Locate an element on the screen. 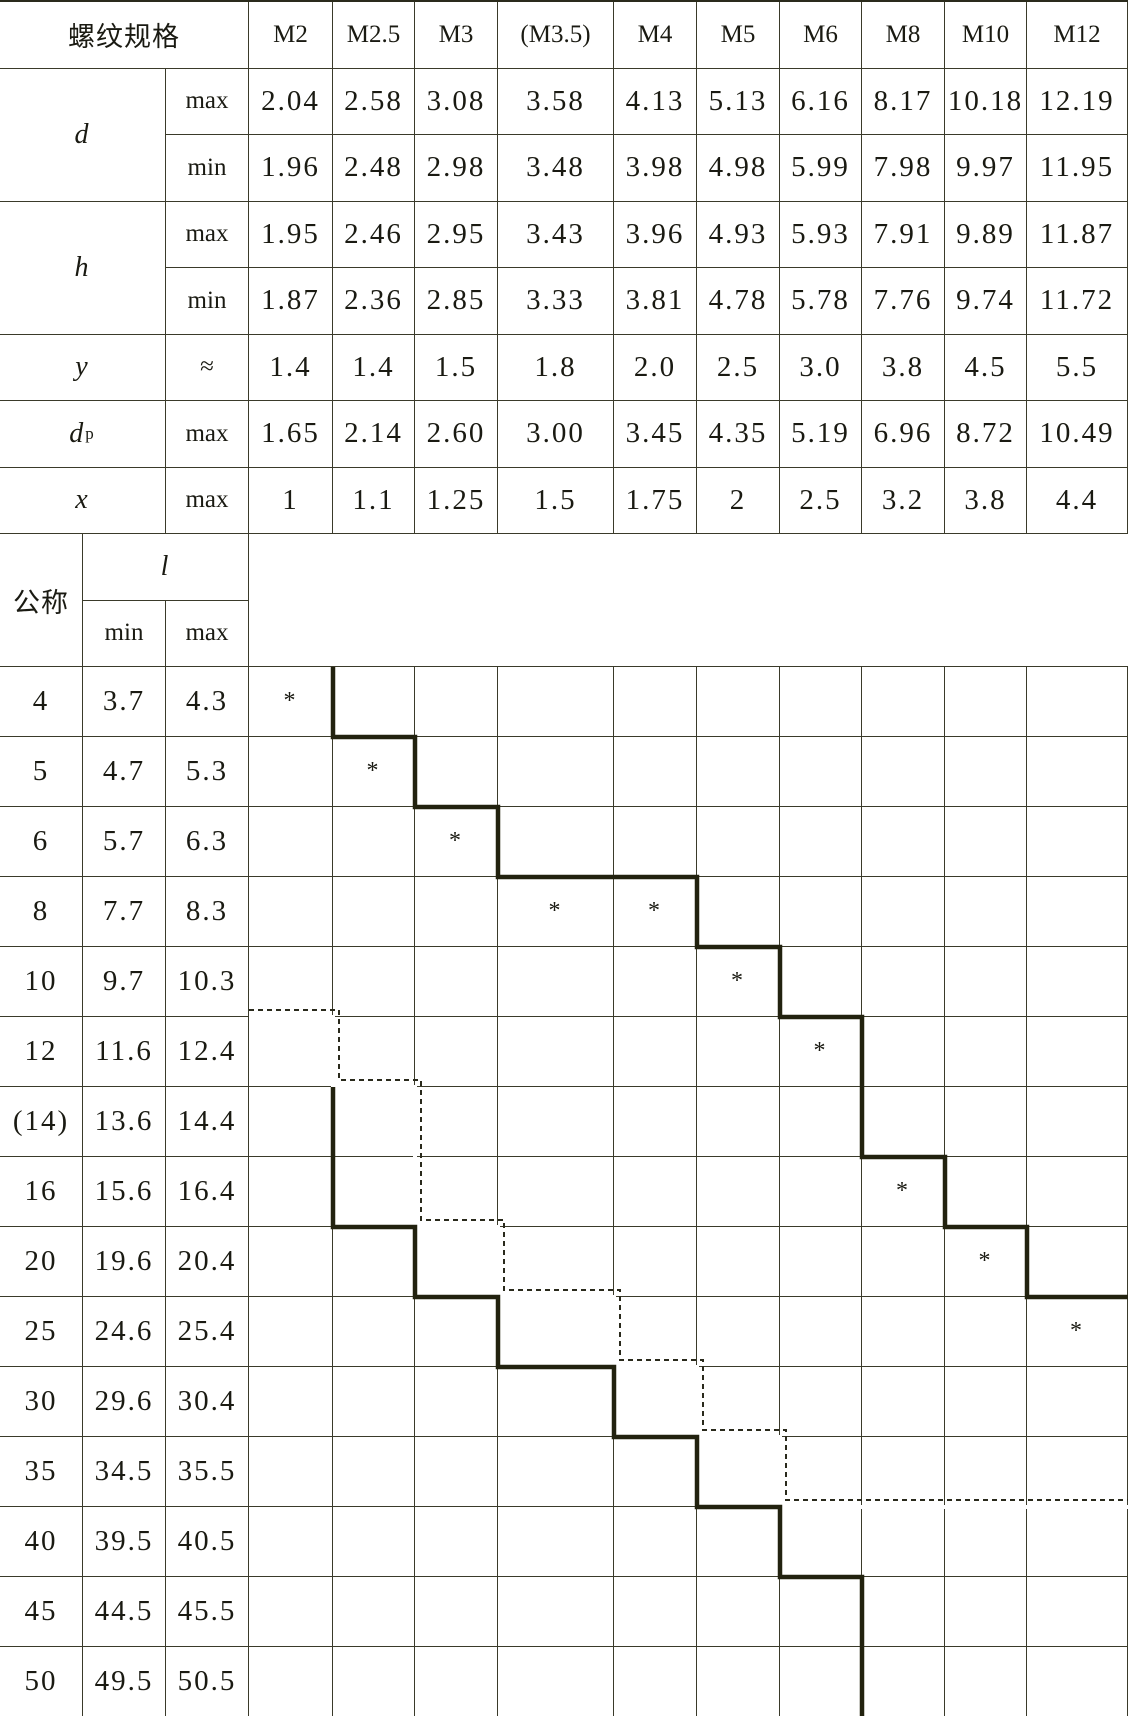 This screenshot has width=1128, height=1716. param-value: 12.19 is located at coordinates (1077, 101).